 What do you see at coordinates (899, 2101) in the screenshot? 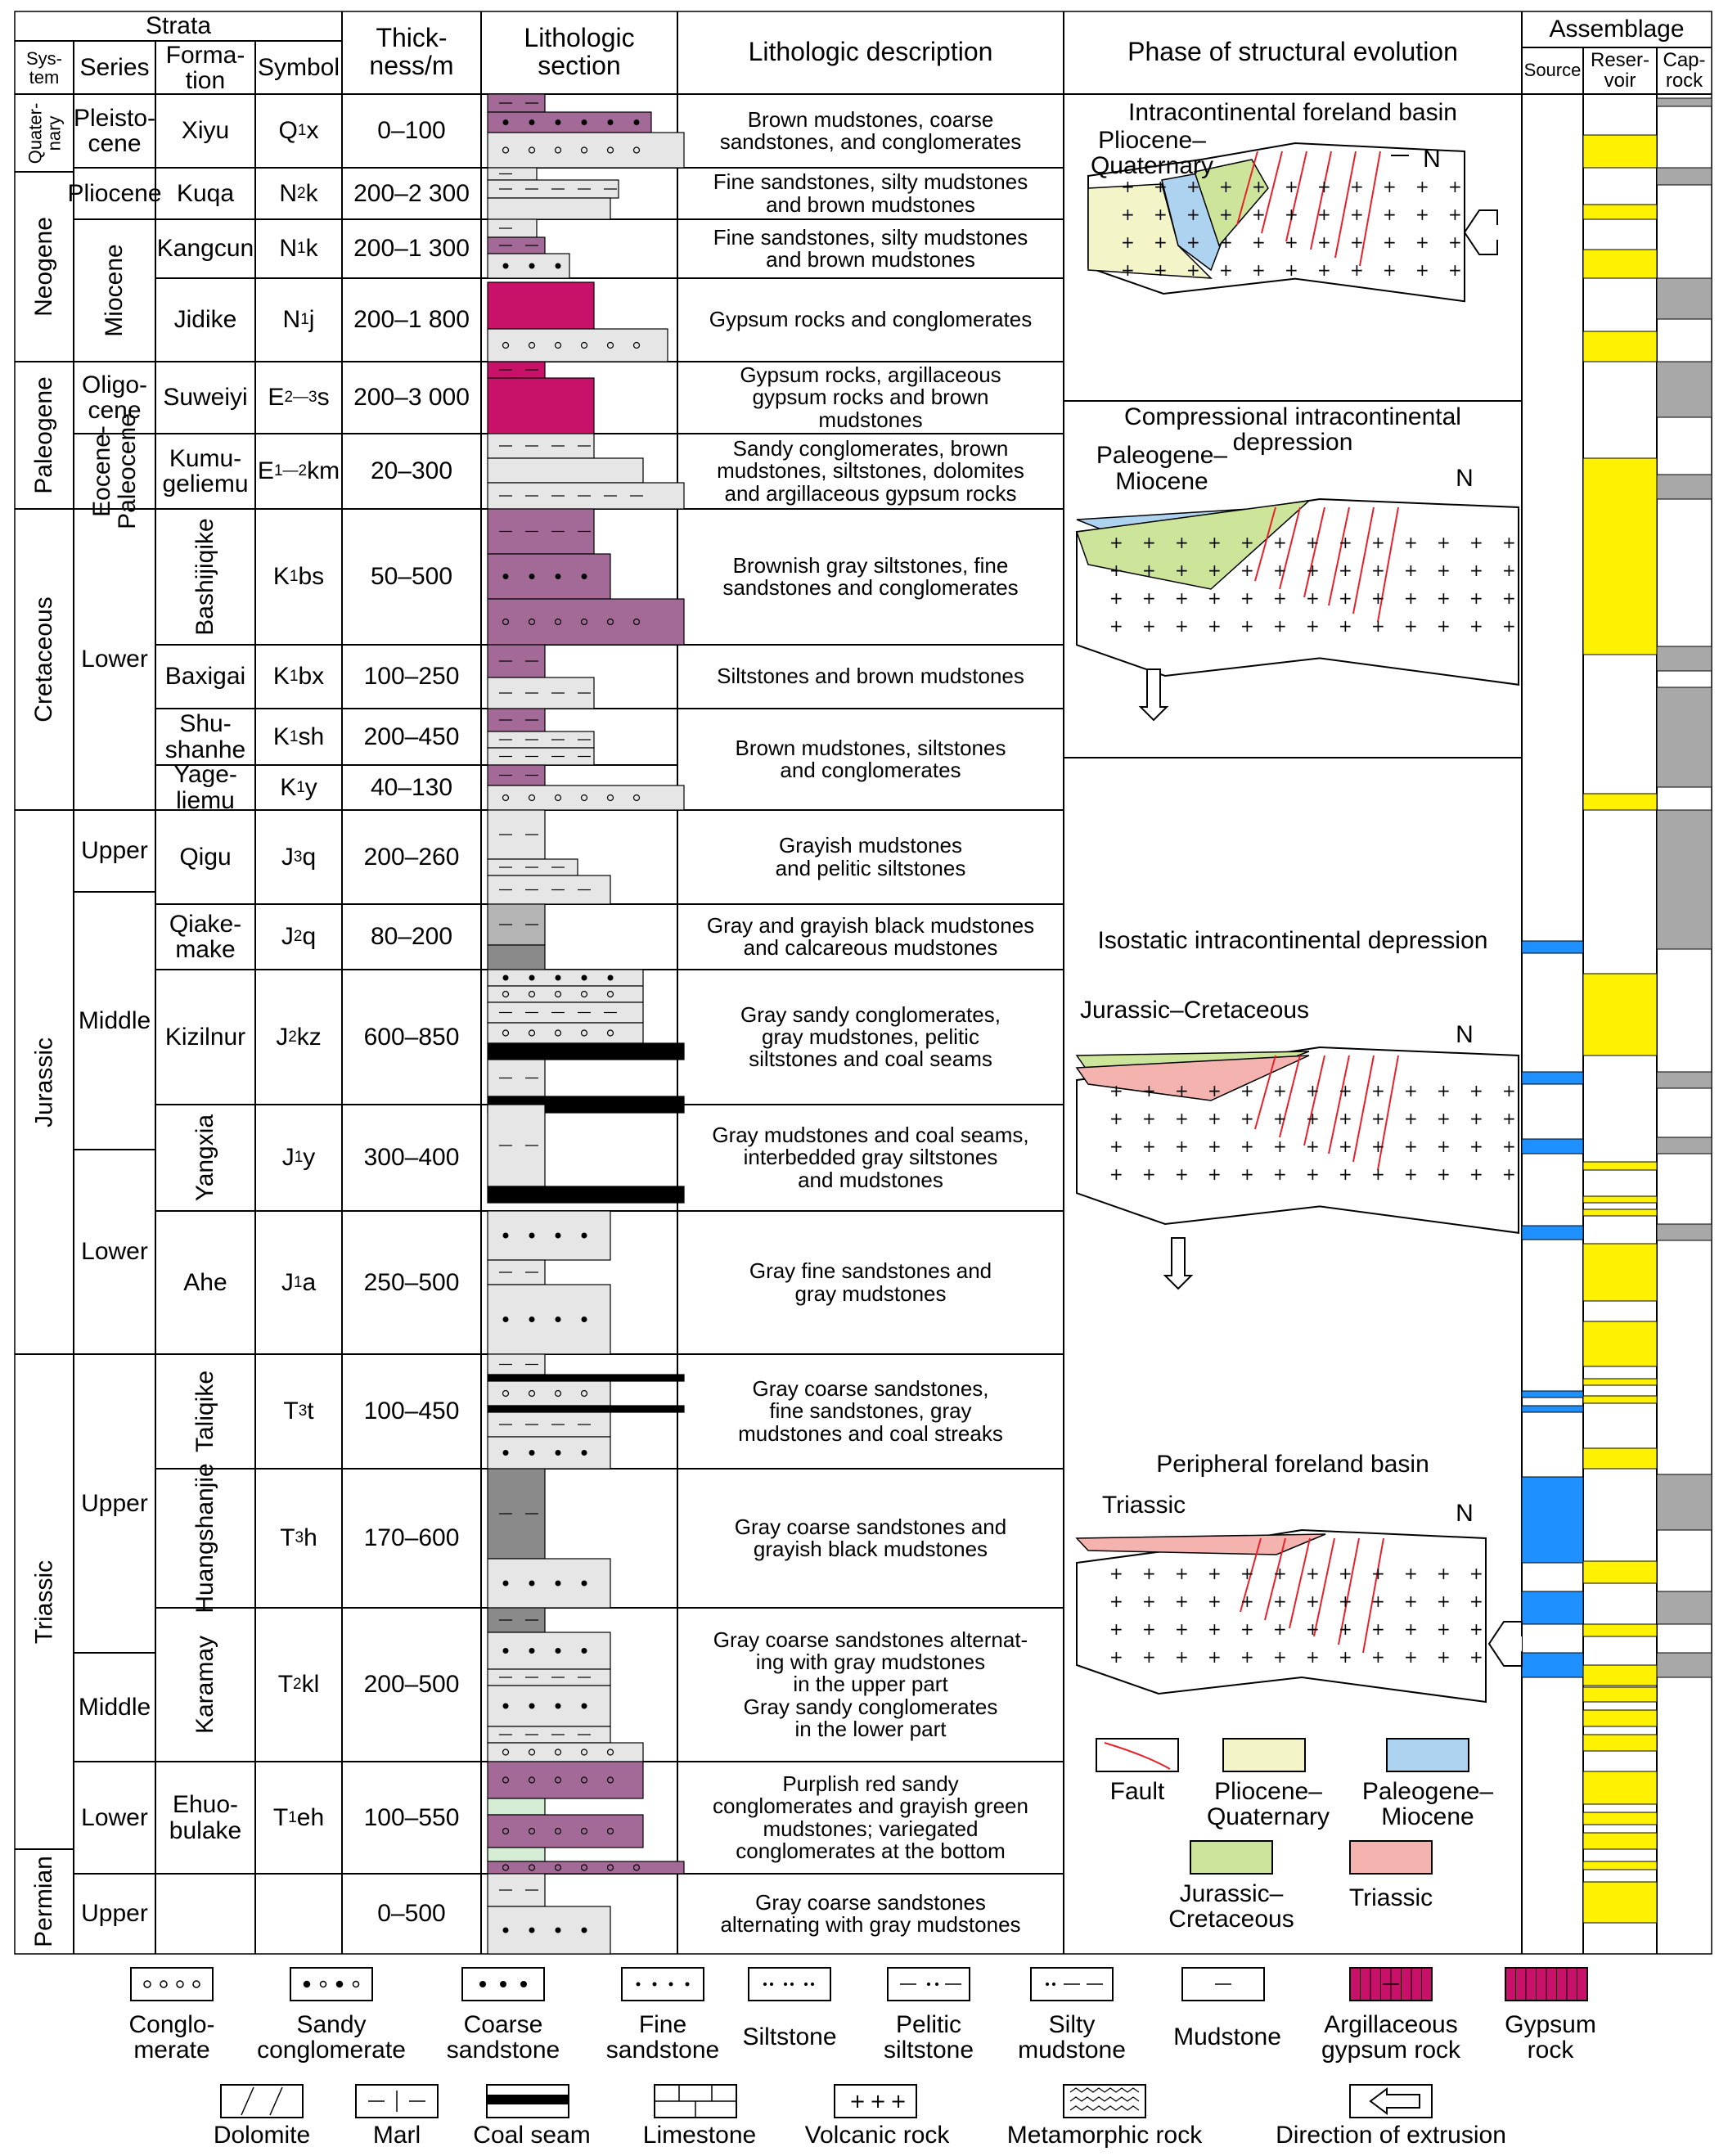
I see `legend-mark: +` at bounding box center [899, 2101].